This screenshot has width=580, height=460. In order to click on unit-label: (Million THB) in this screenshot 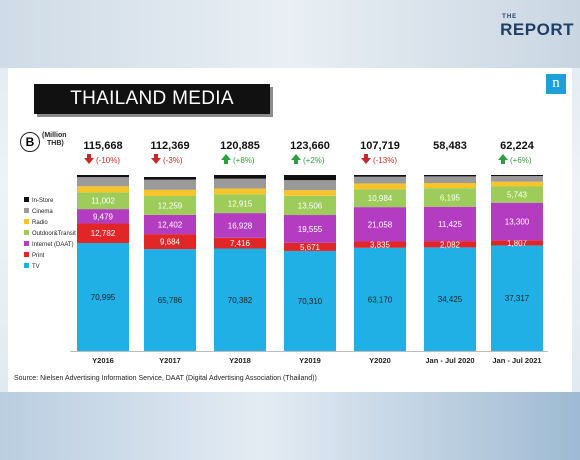, I will do `click(54, 140)`.